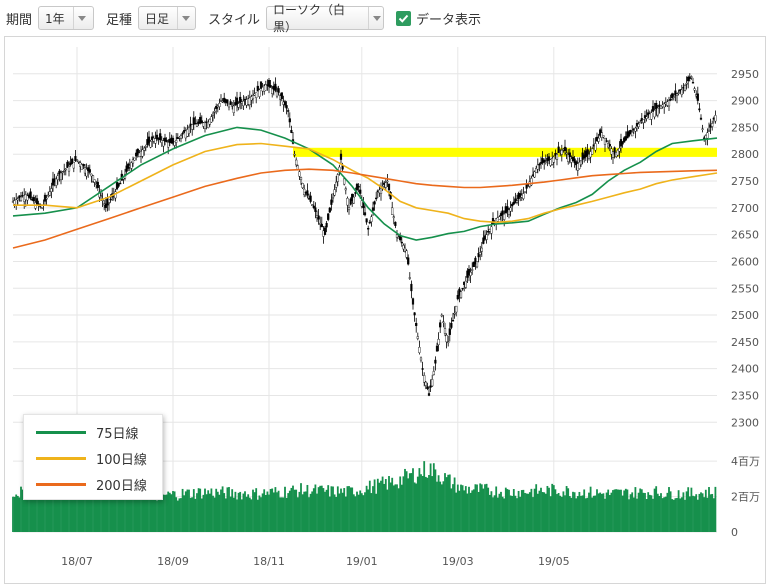 This screenshot has height=587, width=770. I want to click on price-tick-label: 2400, so click(745, 369).